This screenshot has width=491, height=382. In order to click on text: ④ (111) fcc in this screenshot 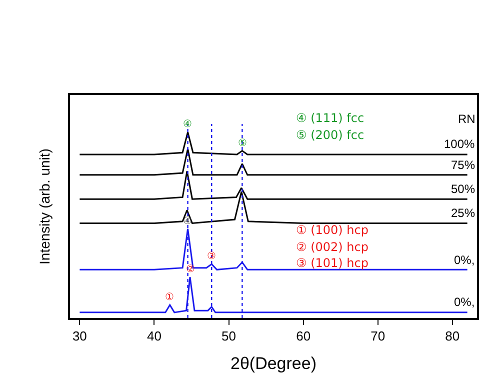, I will do `click(330, 118)`.